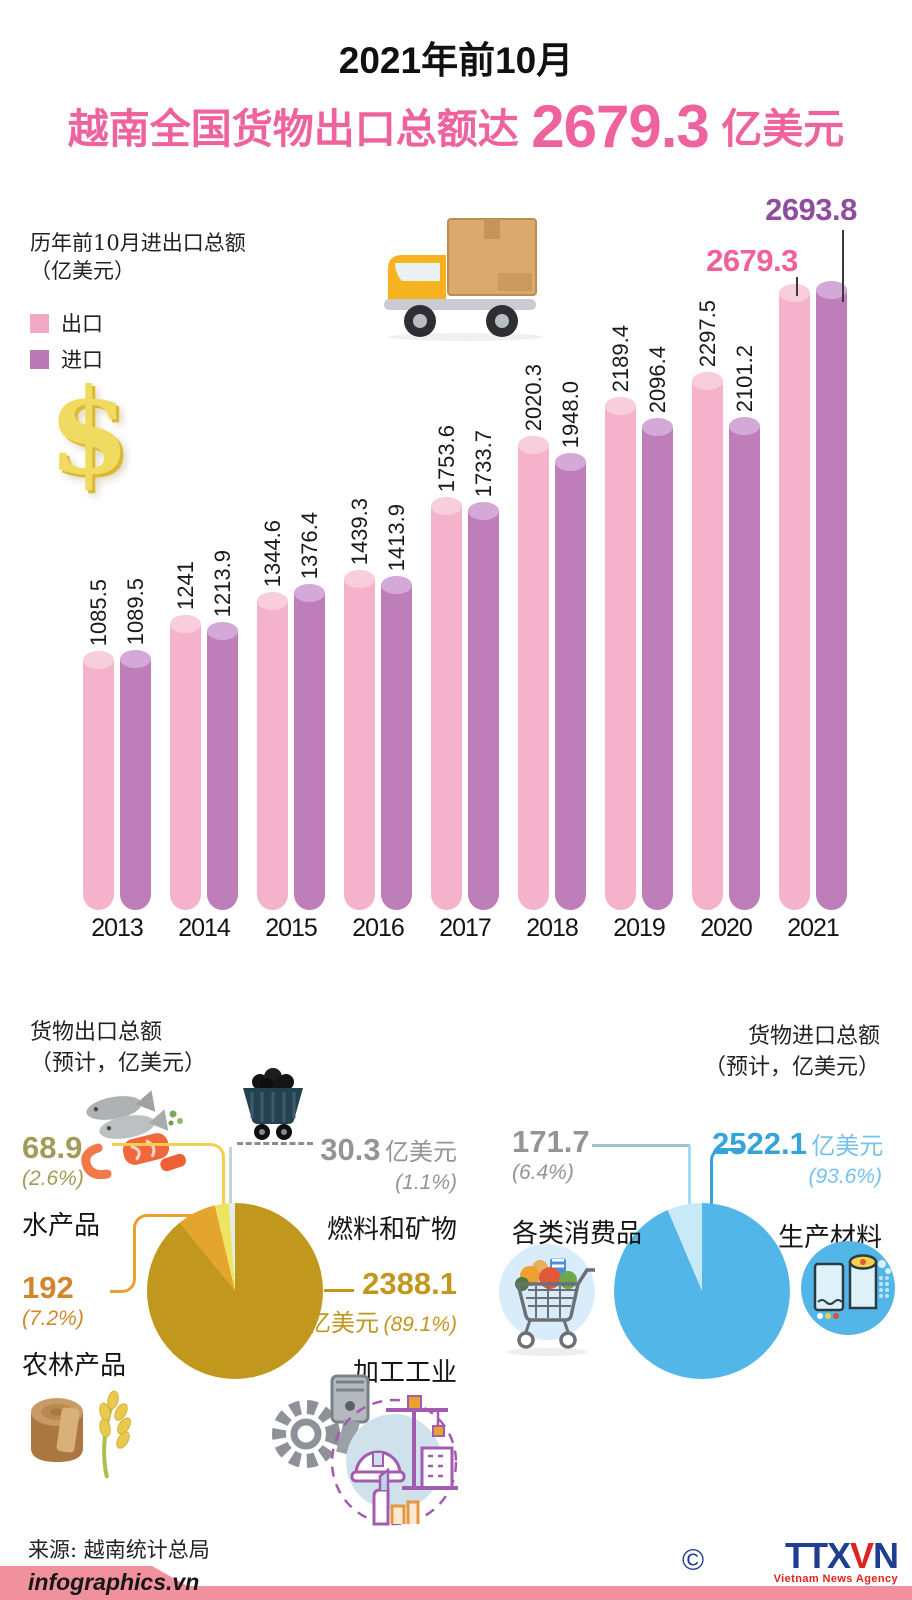 This screenshot has width=912, height=1600. Describe the element at coordinates (620, 126) in the screenshot. I see `headline-value: 2679.3` at that location.